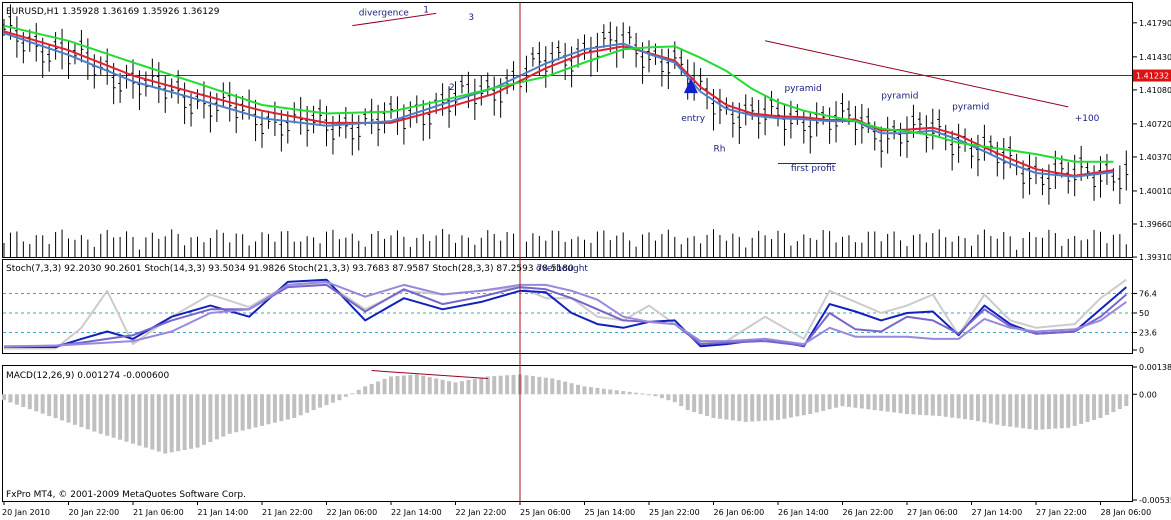 The width and height of the screenshot is (1171, 520). What do you see at coordinates (997, 512) in the screenshot?
I see `time-axis-label: 27 Jan 14:00` at bounding box center [997, 512].